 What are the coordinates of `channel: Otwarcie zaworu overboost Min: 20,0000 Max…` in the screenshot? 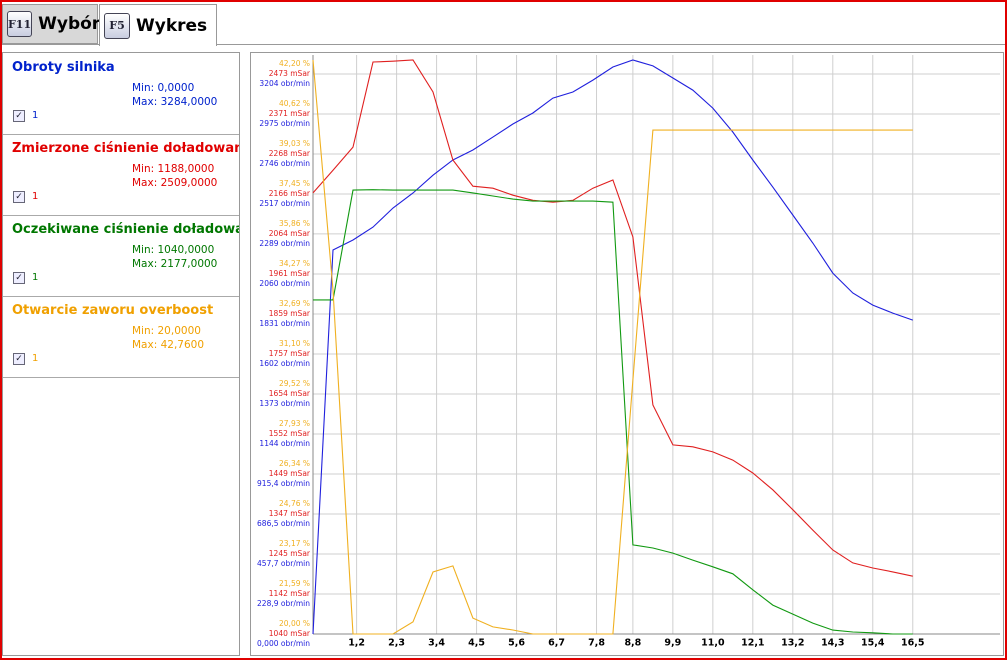 It's located at (121, 337).